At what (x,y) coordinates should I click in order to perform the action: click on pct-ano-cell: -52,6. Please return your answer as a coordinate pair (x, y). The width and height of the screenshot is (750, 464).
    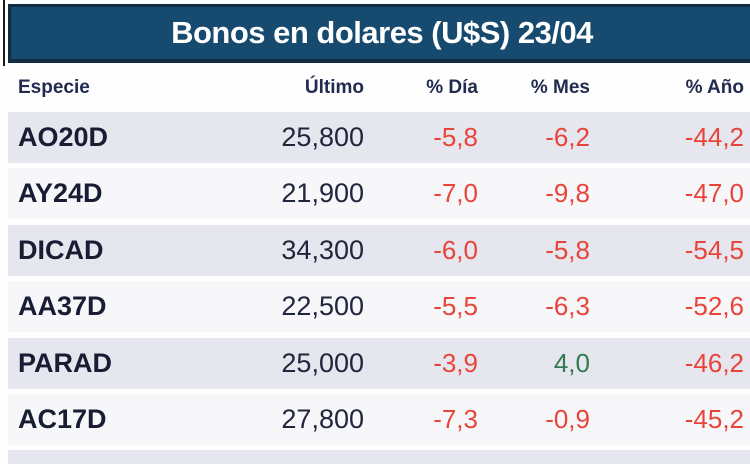
    Looking at the image, I should click on (714, 306).